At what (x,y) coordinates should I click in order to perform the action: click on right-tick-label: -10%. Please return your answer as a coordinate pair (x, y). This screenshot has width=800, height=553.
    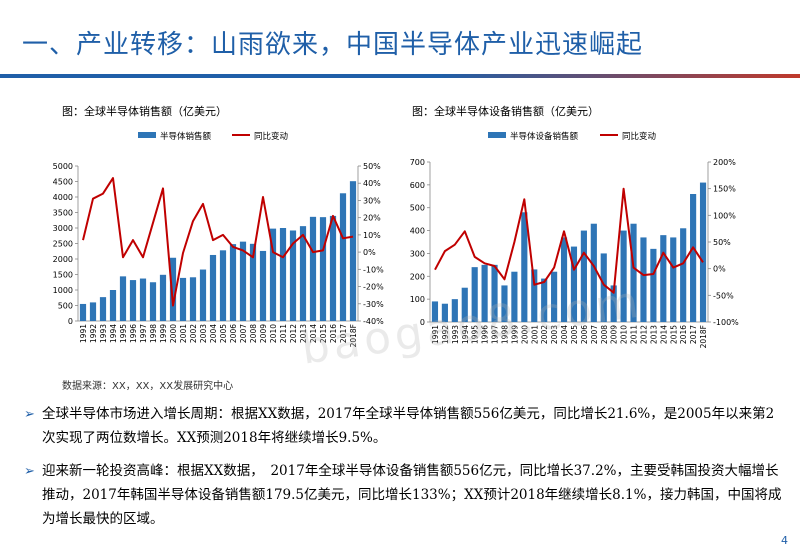
    Looking at the image, I should click on (373, 269).